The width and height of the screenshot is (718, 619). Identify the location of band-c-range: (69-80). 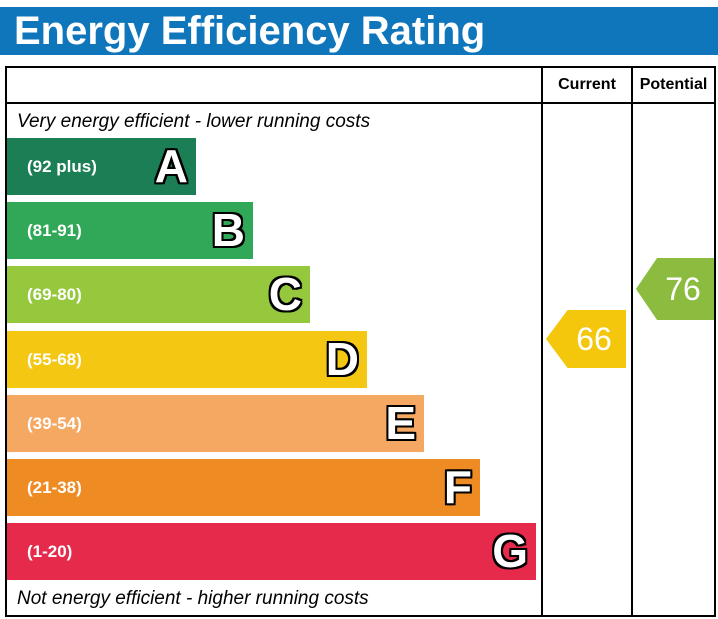
(54, 294).